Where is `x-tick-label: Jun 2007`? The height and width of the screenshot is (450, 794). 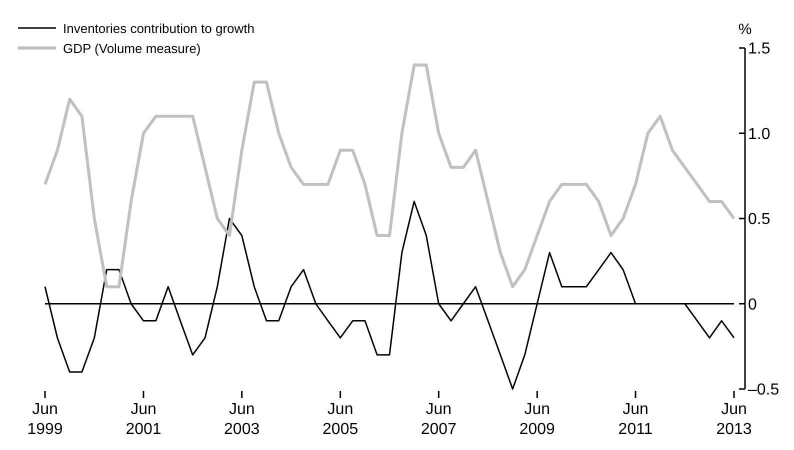
x-tick-label: Jun 2007 is located at coordinates (438, 419).